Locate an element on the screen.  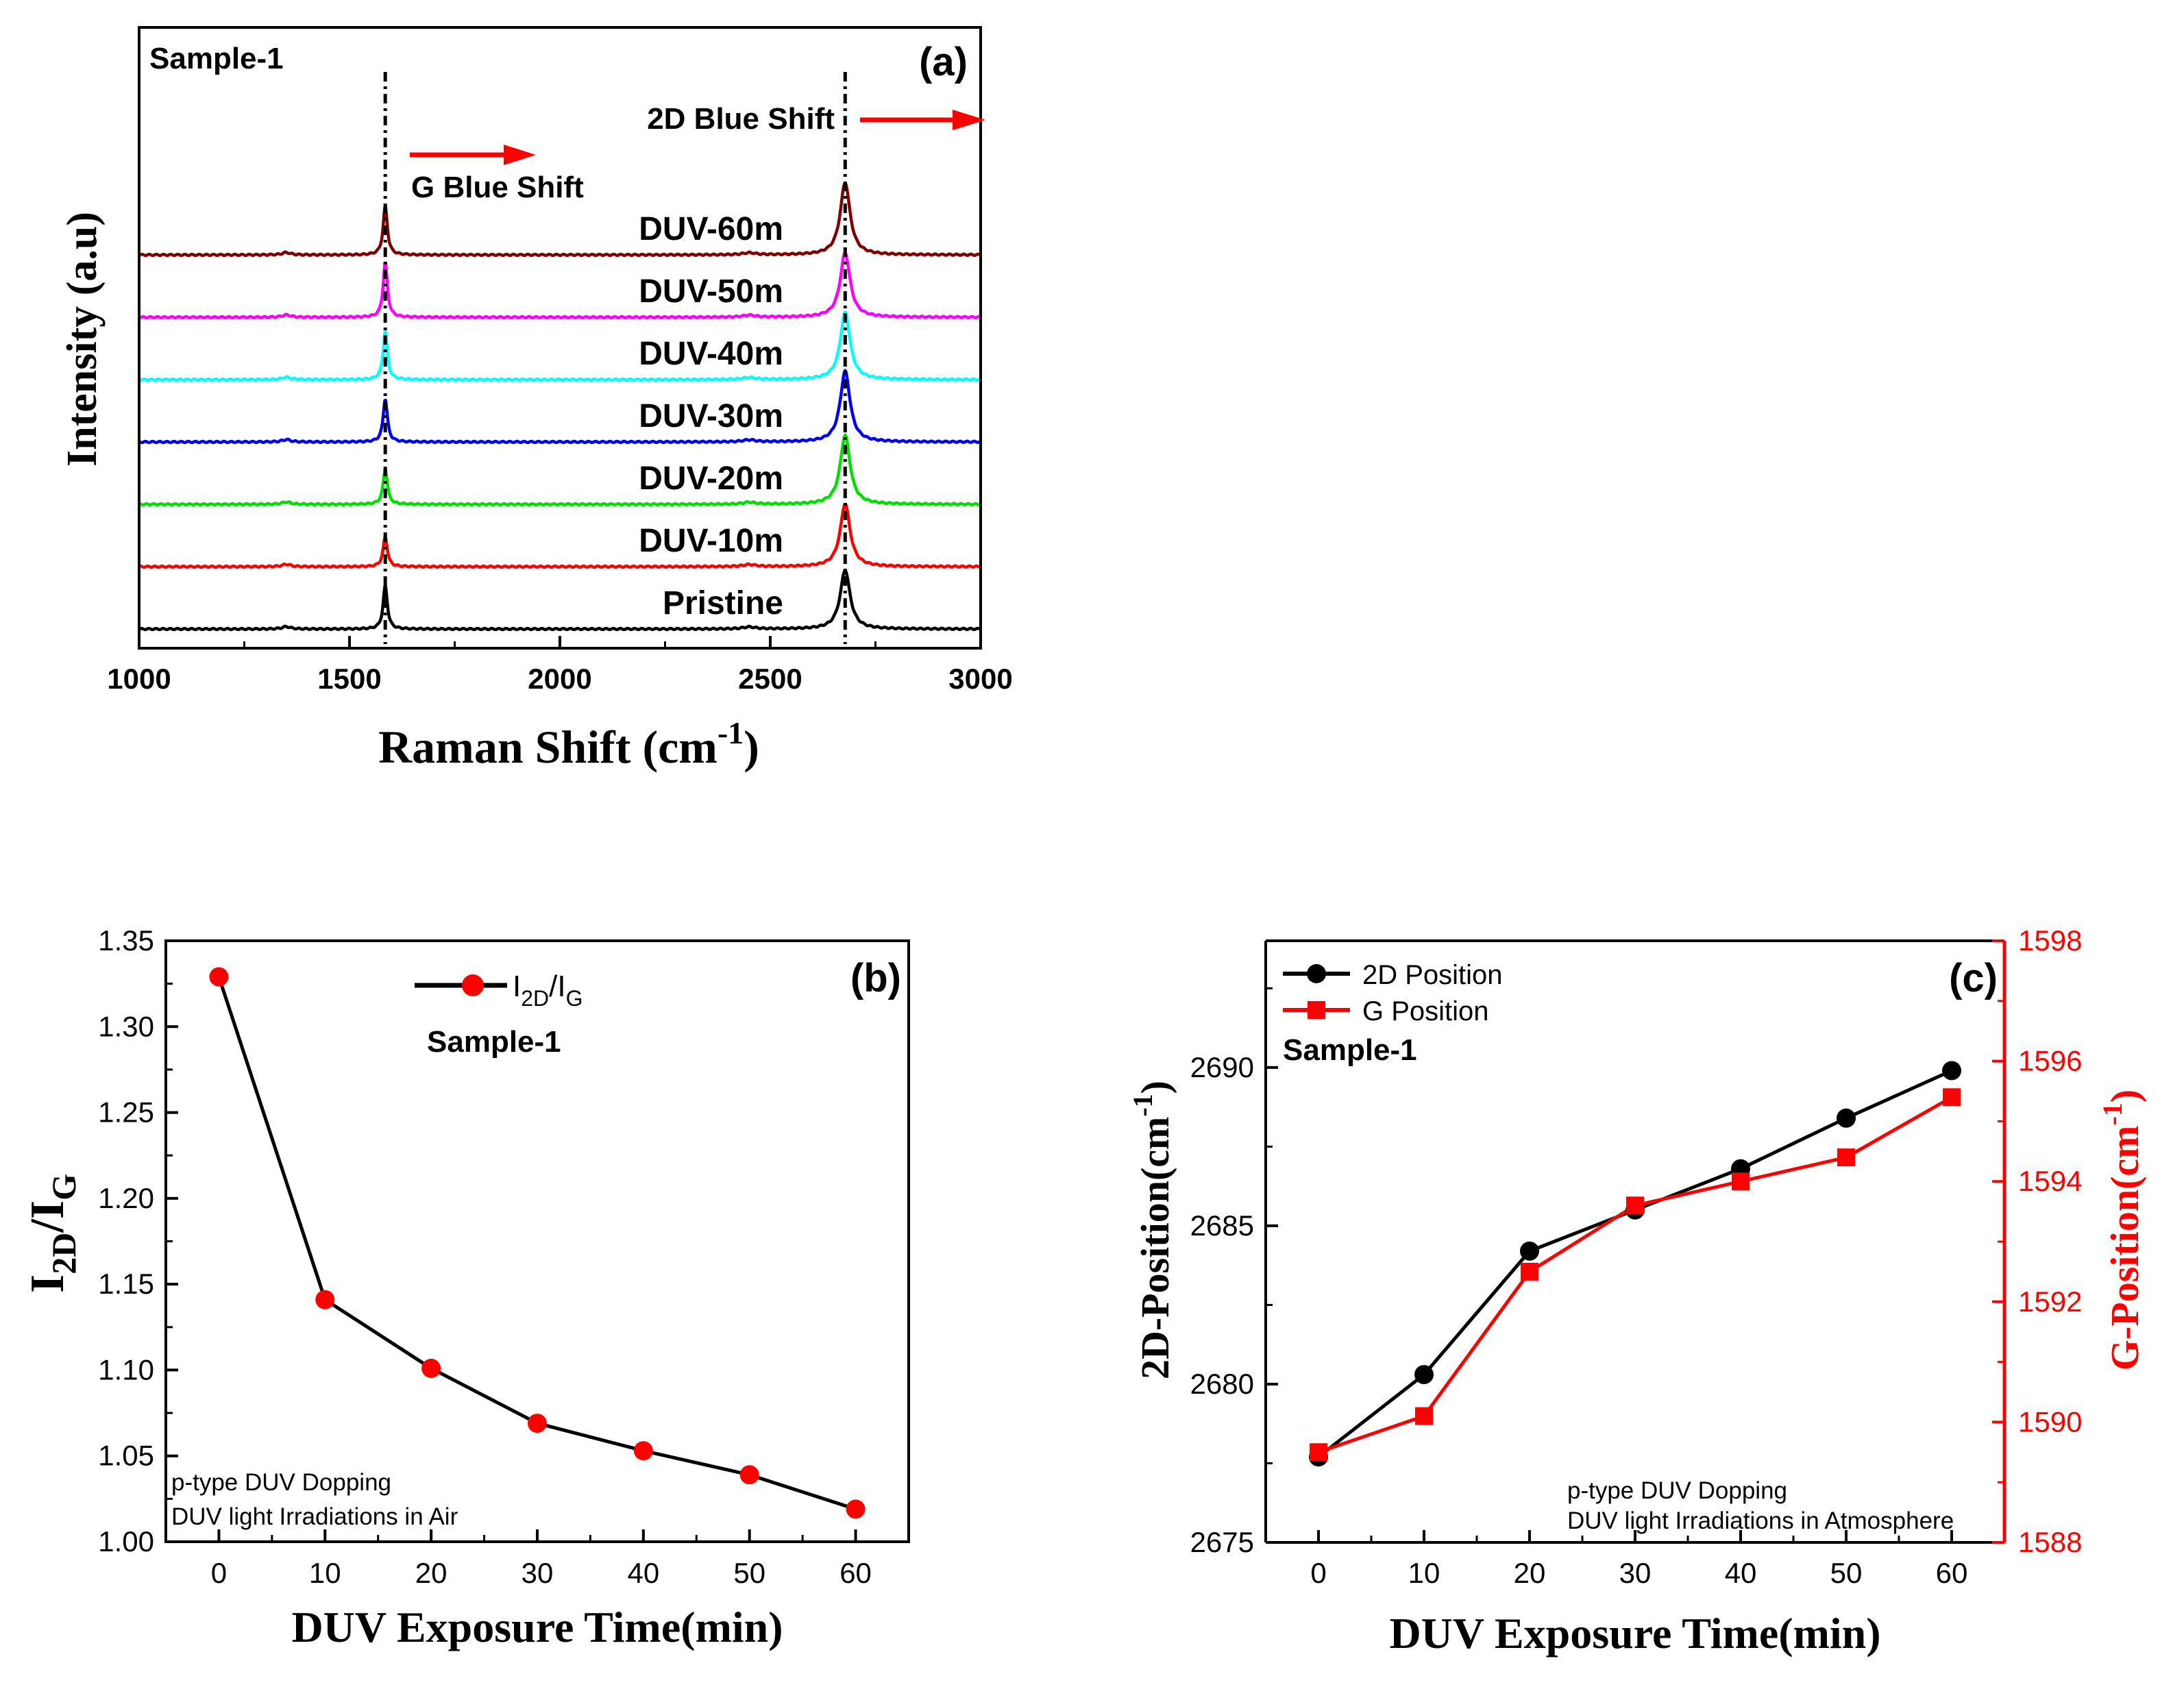
y-tick-label-b: 1.00 is located at coordinates (126, 1541).